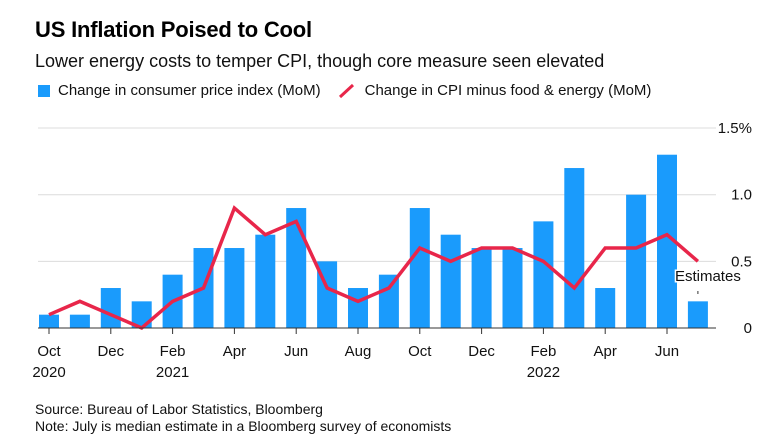 This screenshot has width=768, height=444. I want to click on x-tick-label: Aug, so click(358, 351).